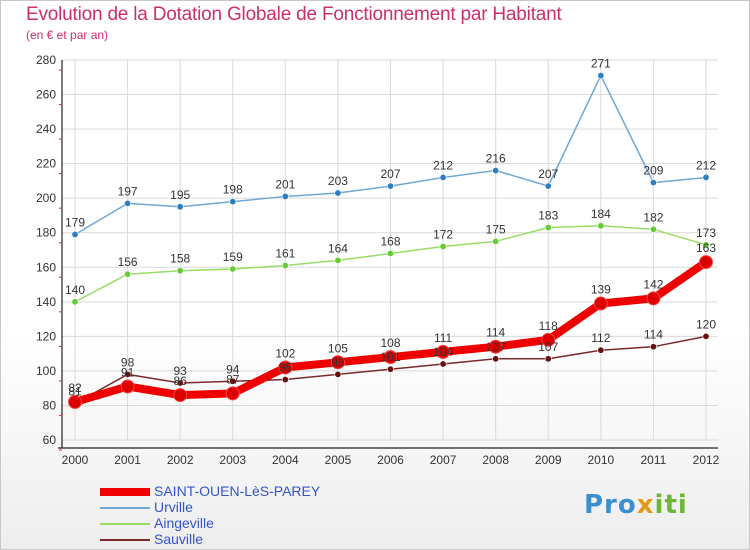 This screenshot has height=550, width=750. Describe the element at coordinates (75, 402) in the screenshot. I see `data-point-saint-ouen-l-s-parey-2000` at that location.